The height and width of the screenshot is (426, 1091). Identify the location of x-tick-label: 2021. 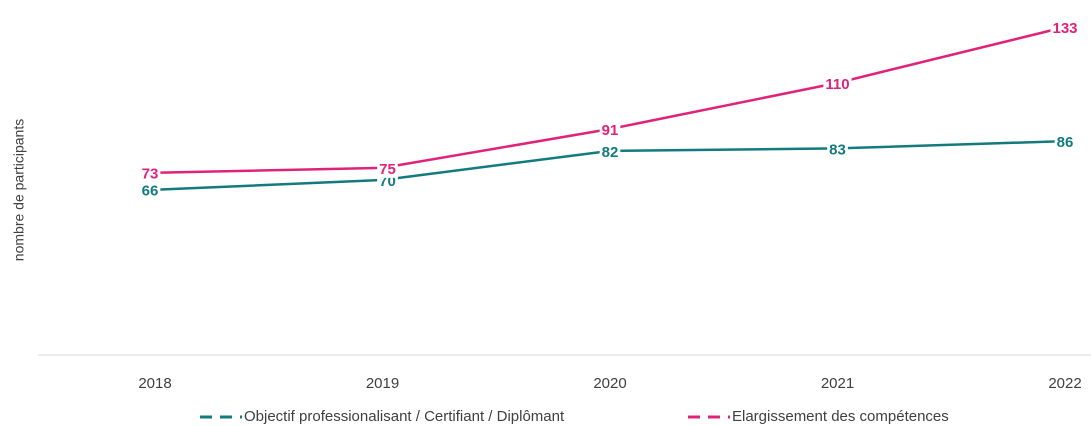
(837, 383).